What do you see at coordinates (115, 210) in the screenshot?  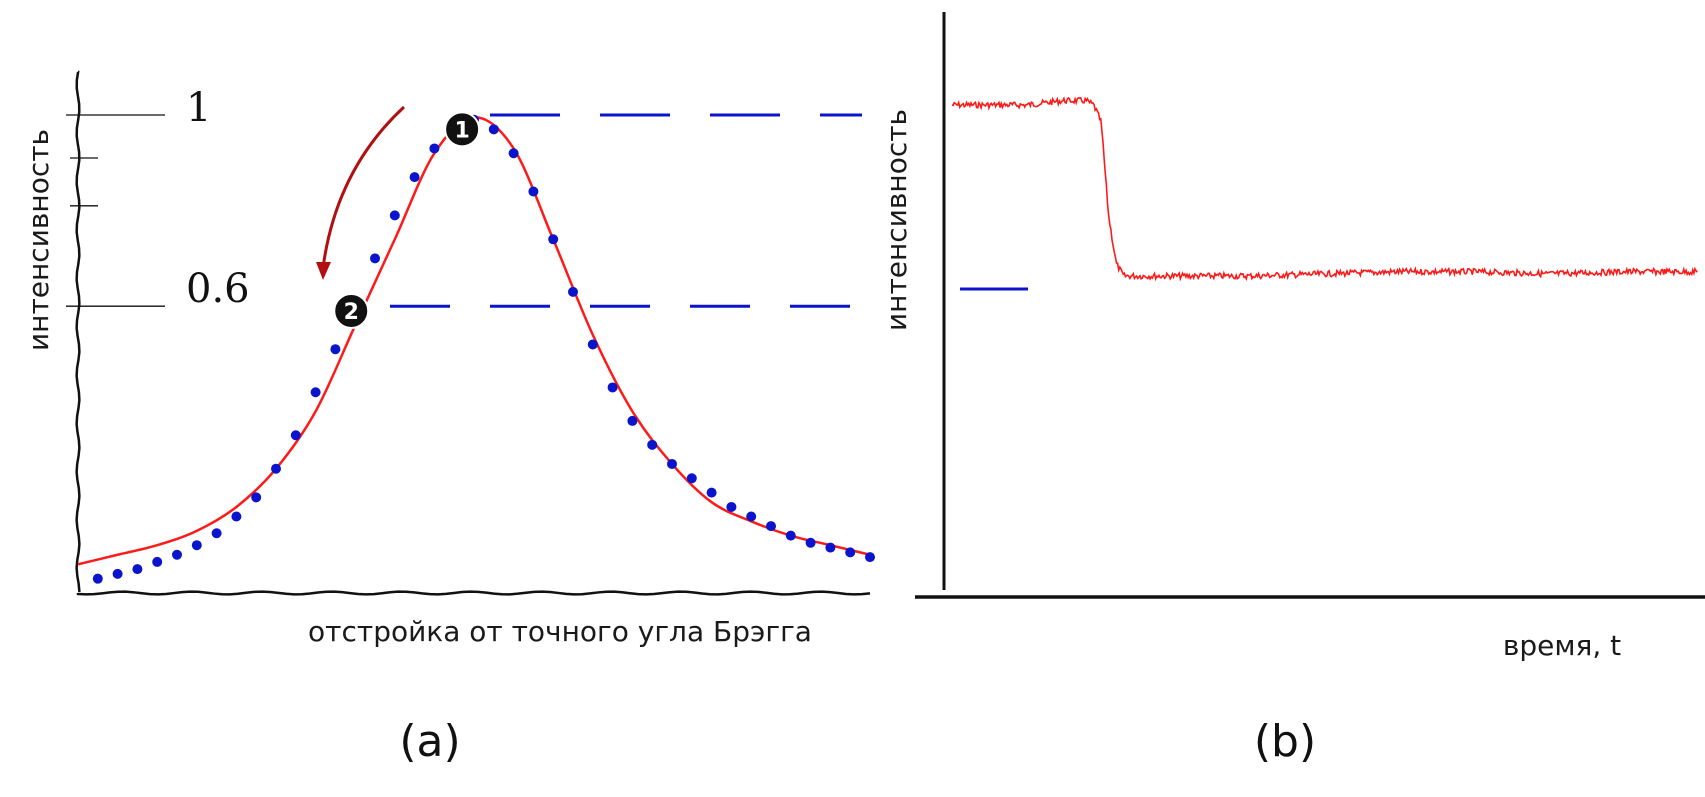 I see `panel-a-y-ticks` at bounding box center [115, 210].